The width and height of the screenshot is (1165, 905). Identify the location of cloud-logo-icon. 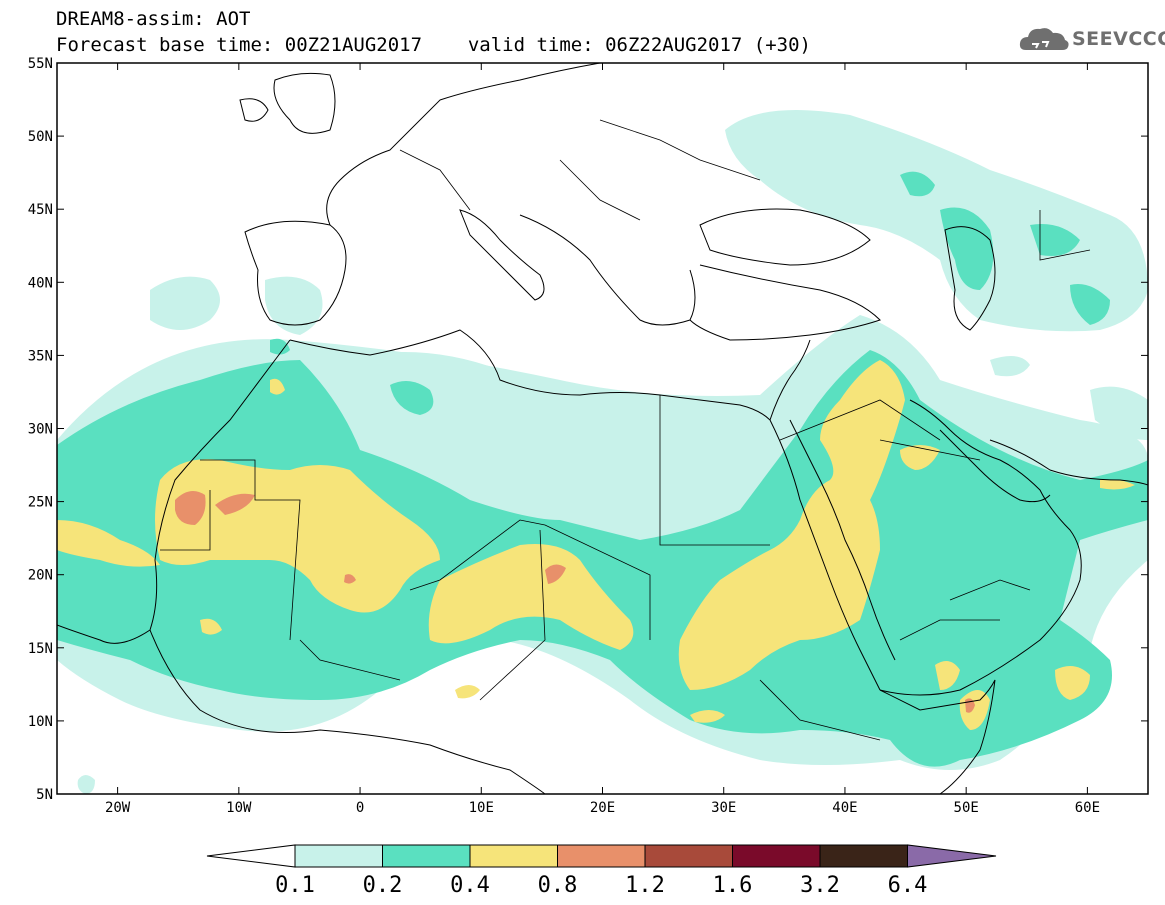
(1044, 39).